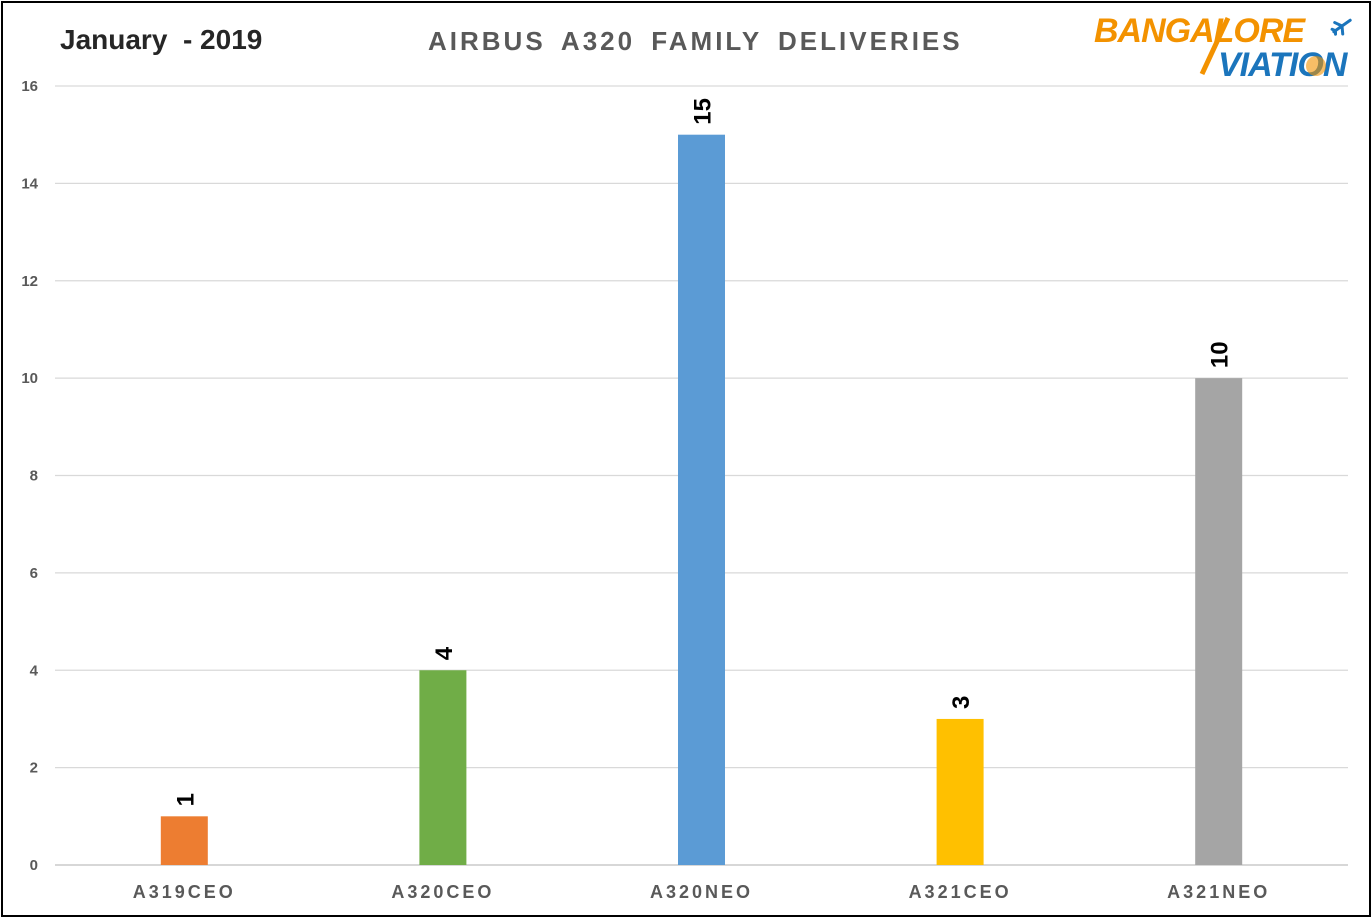 The image size is (1372, 918). I want to click on y-tick-label: 10, so click(29, 378).